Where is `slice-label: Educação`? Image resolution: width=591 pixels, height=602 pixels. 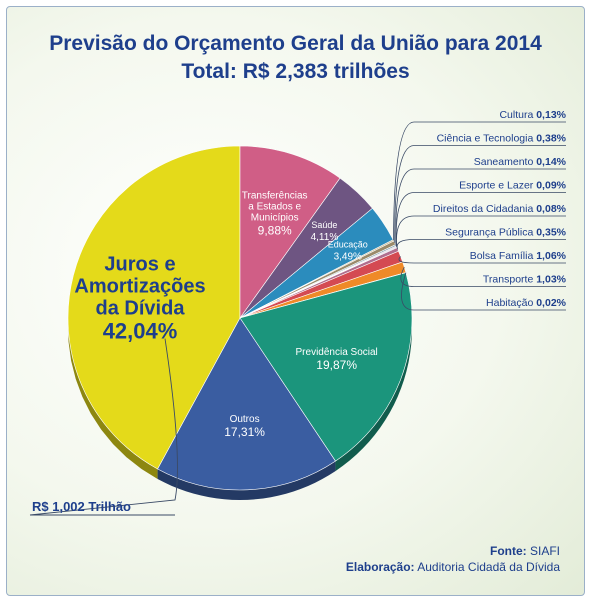 slice-label: Educação is located at coordinates (348, 245).